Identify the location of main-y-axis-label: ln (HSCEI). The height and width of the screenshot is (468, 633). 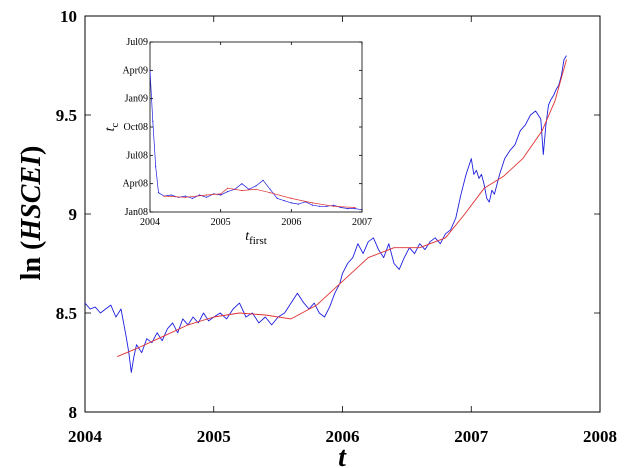
(31, 213).